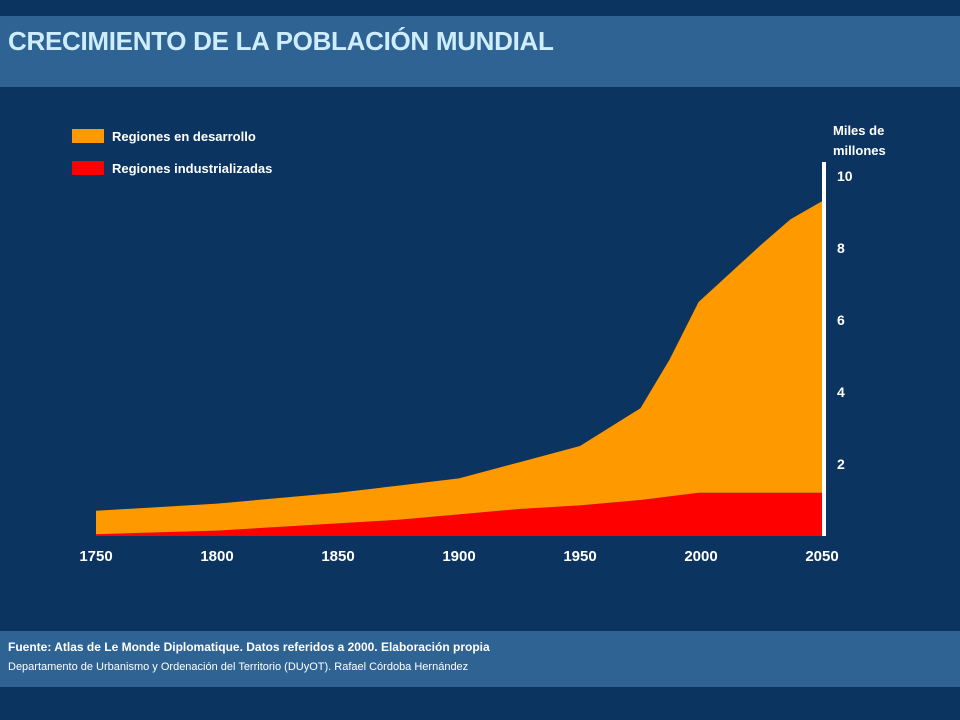 The height and width of the screenshot is (720, 960). Describe the element at coordinates (700, 556) in the screenshot. I see `x-tick-label: 2000` at that location.